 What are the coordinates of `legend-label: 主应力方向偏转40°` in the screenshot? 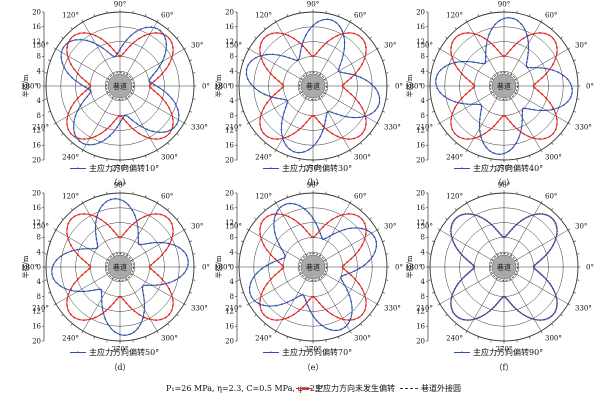 It's located at (508, 168).